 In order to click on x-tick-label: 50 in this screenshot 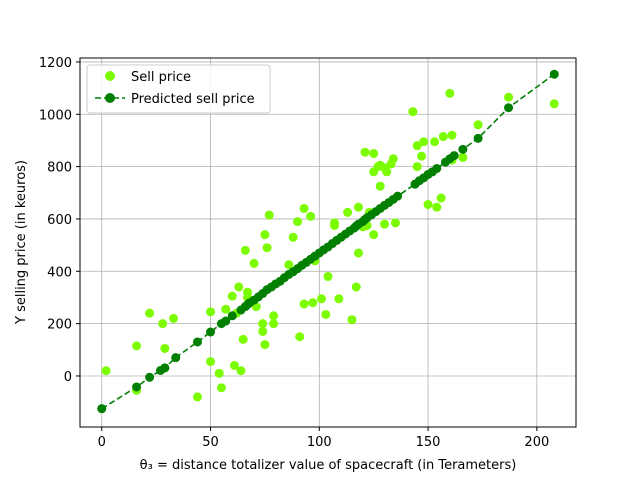, I will do `click(210, 442)`.